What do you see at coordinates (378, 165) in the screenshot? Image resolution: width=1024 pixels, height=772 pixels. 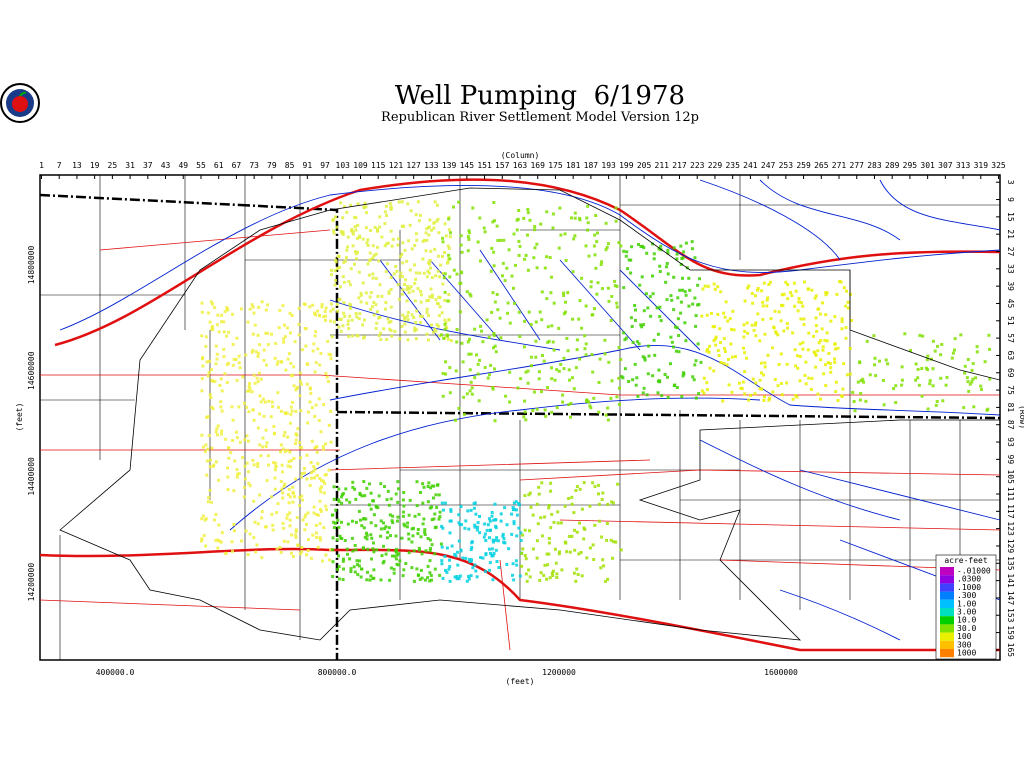 I see `column-tick-label: 115` at bounding box center [378, 165].